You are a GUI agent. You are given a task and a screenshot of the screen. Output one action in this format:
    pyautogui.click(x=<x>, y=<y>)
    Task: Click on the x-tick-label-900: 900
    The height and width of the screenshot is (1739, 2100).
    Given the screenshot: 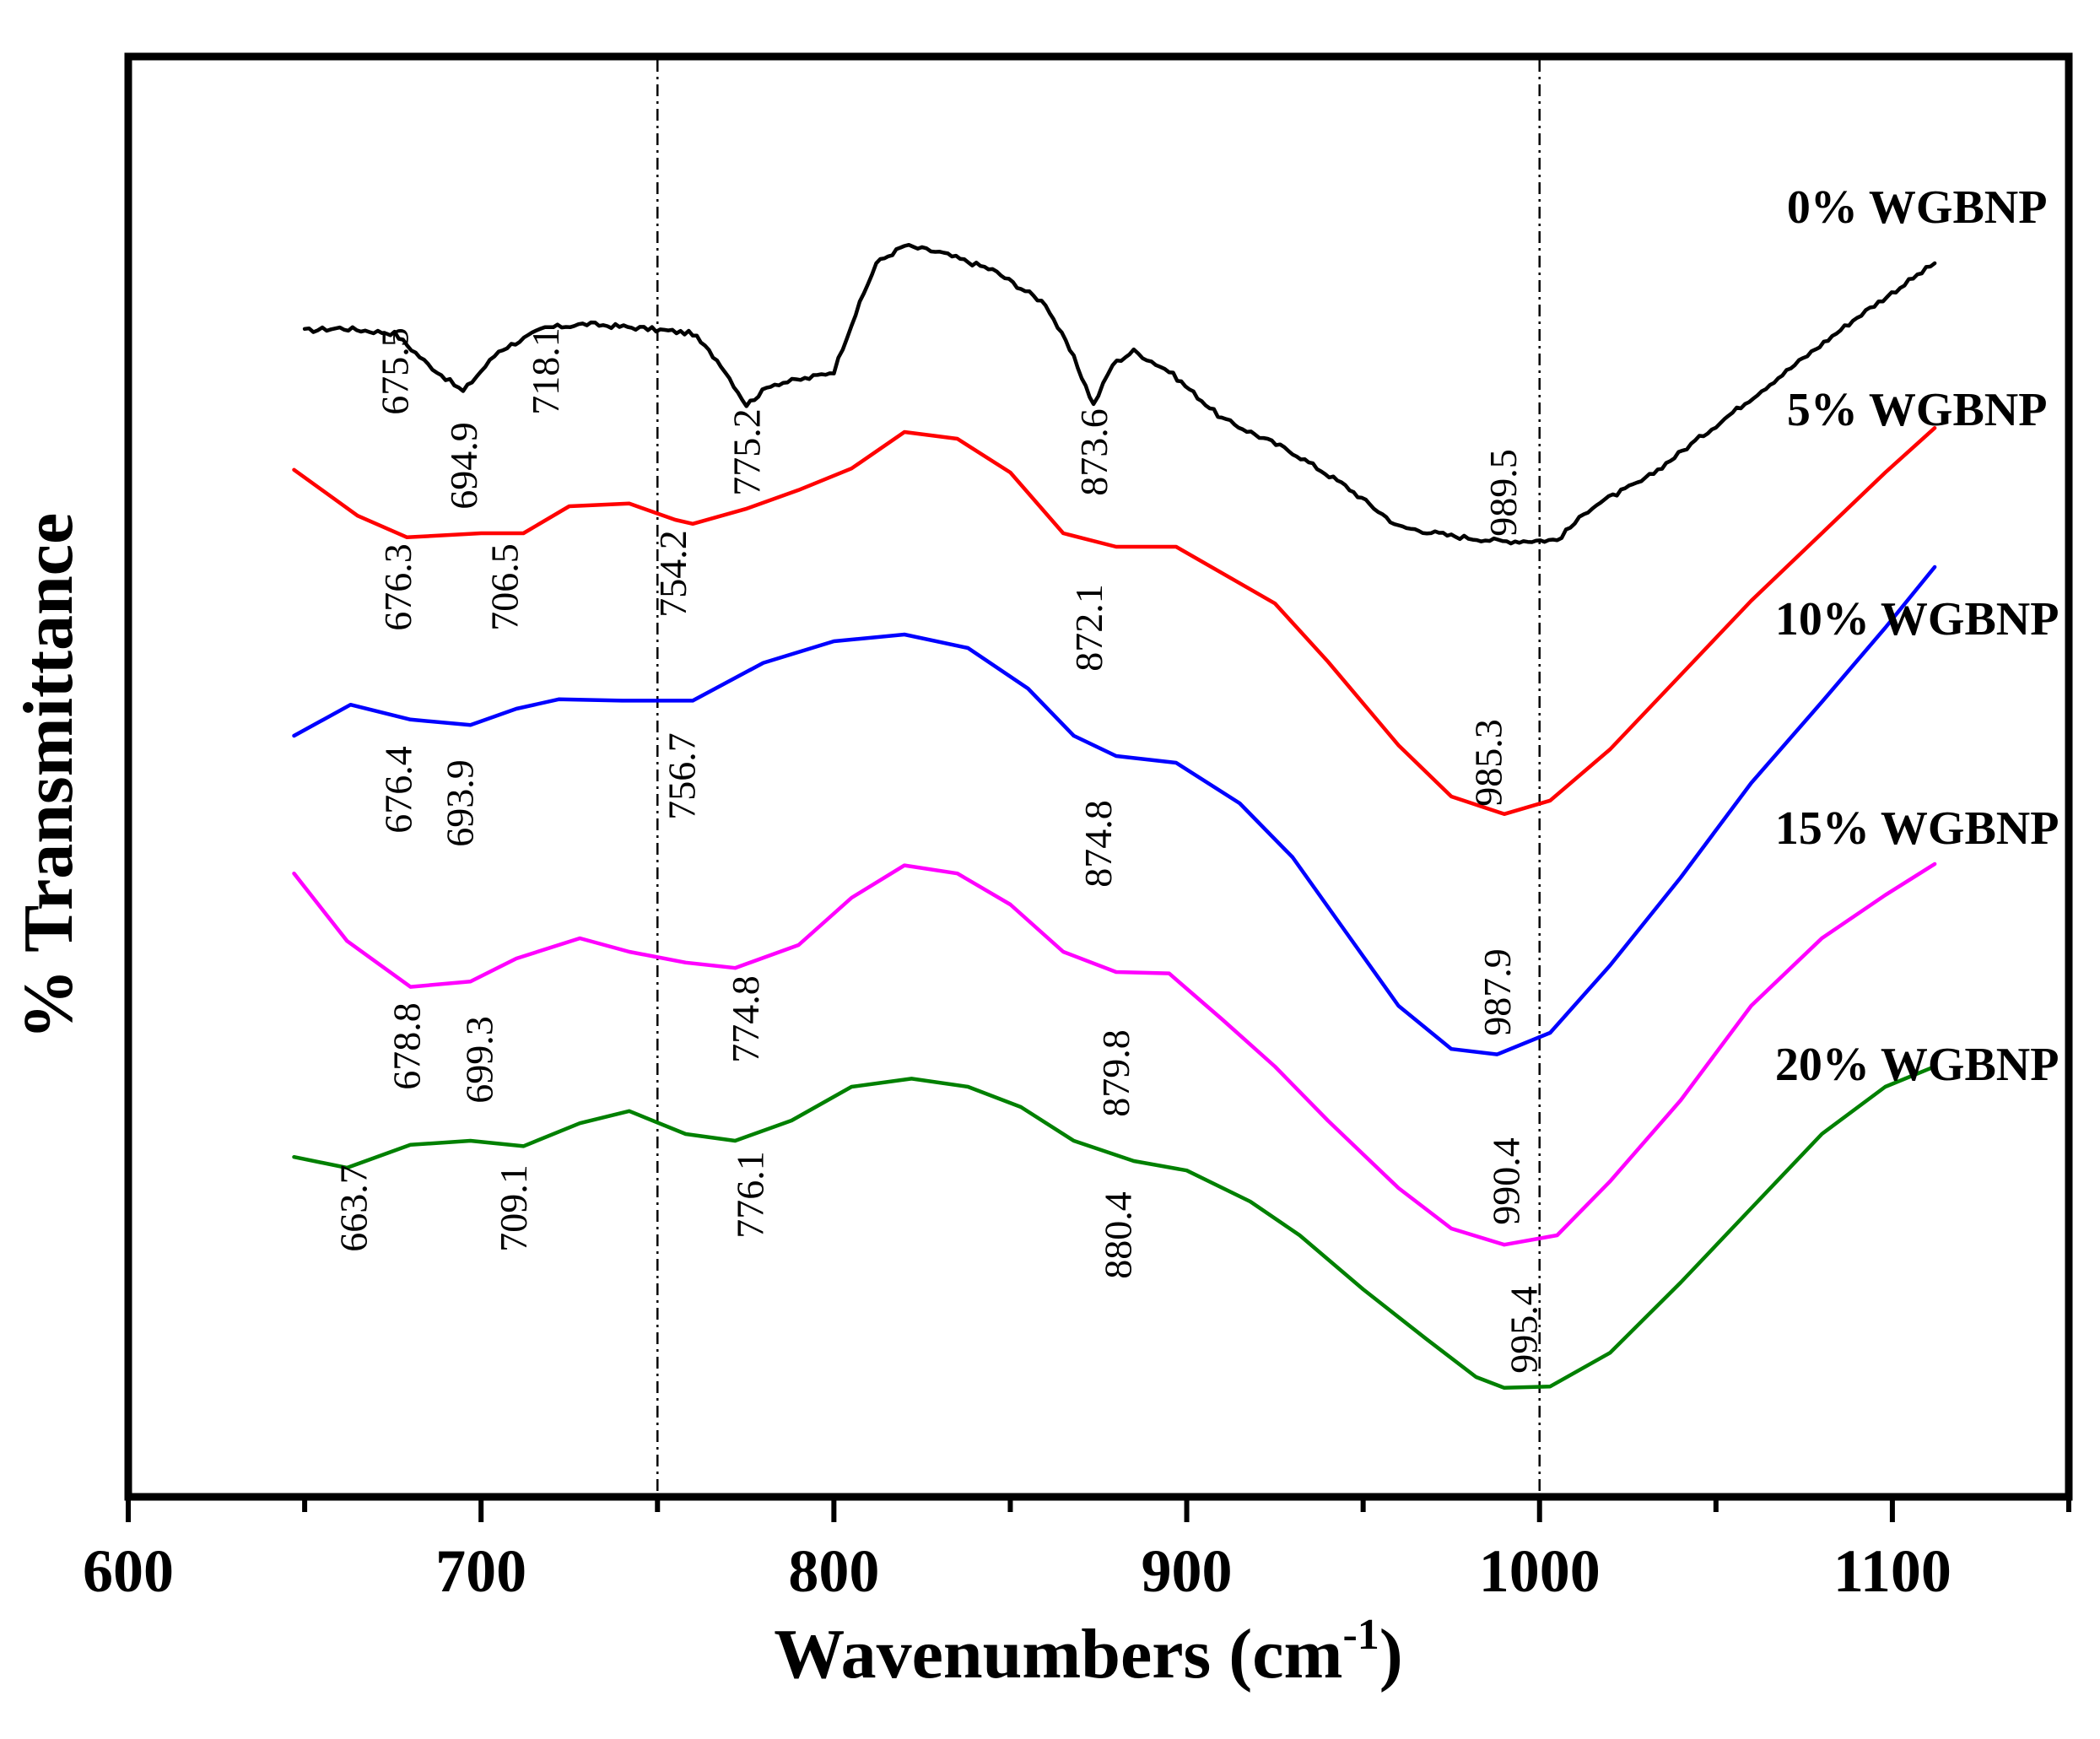 What is the action you would take?
    pyautogui.click(x=1187, y=1571)
    